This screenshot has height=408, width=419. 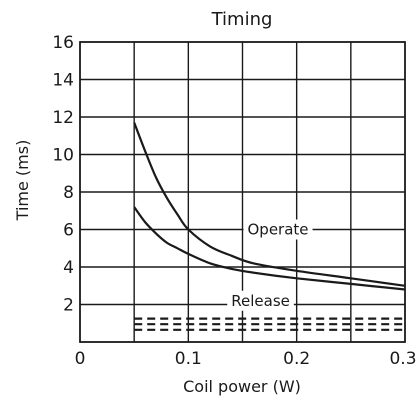 What do you see at coordinates (402, 359) in the screenshot?
I see `x-tick-label: 0.3` at bounding box center [402, 359].